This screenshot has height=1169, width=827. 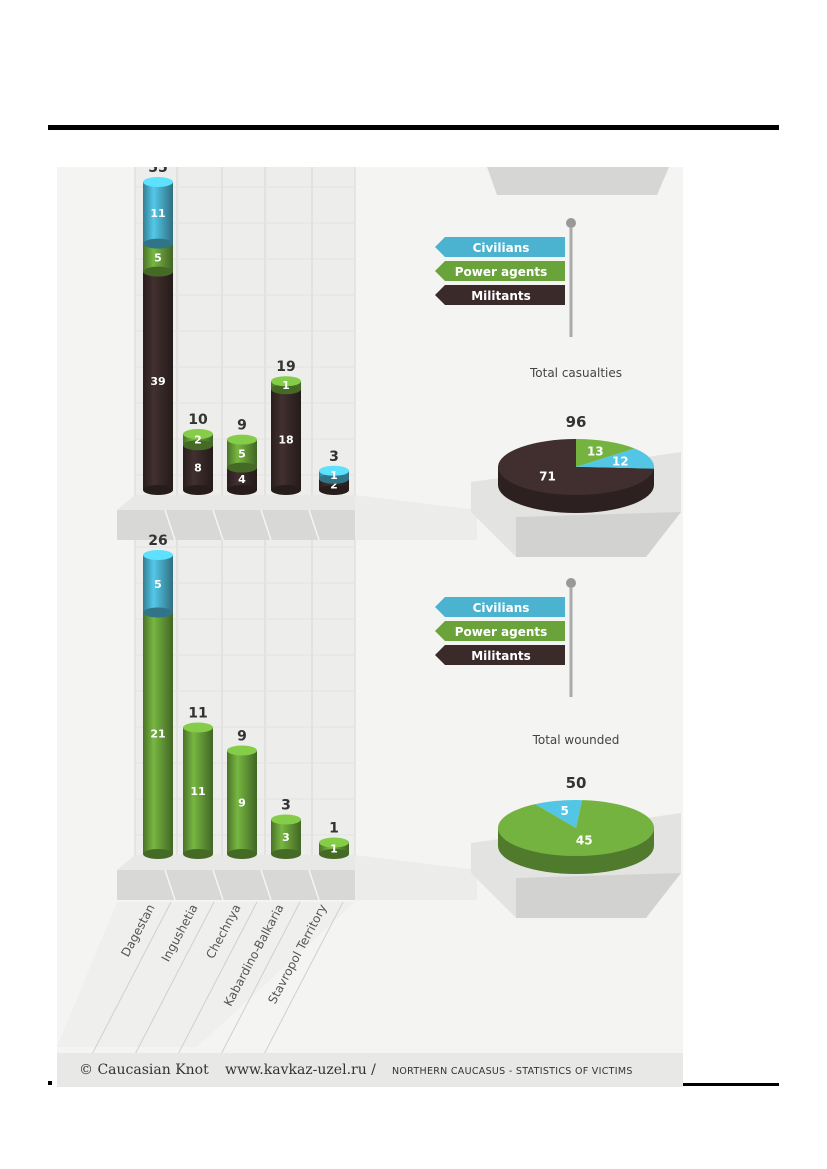 I want to click on casualties-legend: Civilians Power agents Militants, so click(x=505, y=277).